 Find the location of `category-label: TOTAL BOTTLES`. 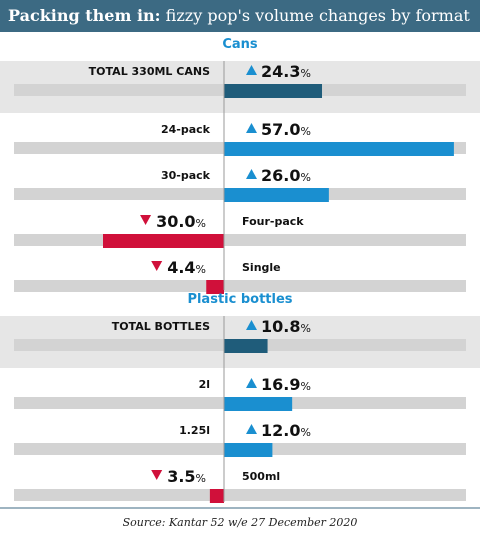

category-label: TOTAL BOTTLES is located at coordinates (161, 326).